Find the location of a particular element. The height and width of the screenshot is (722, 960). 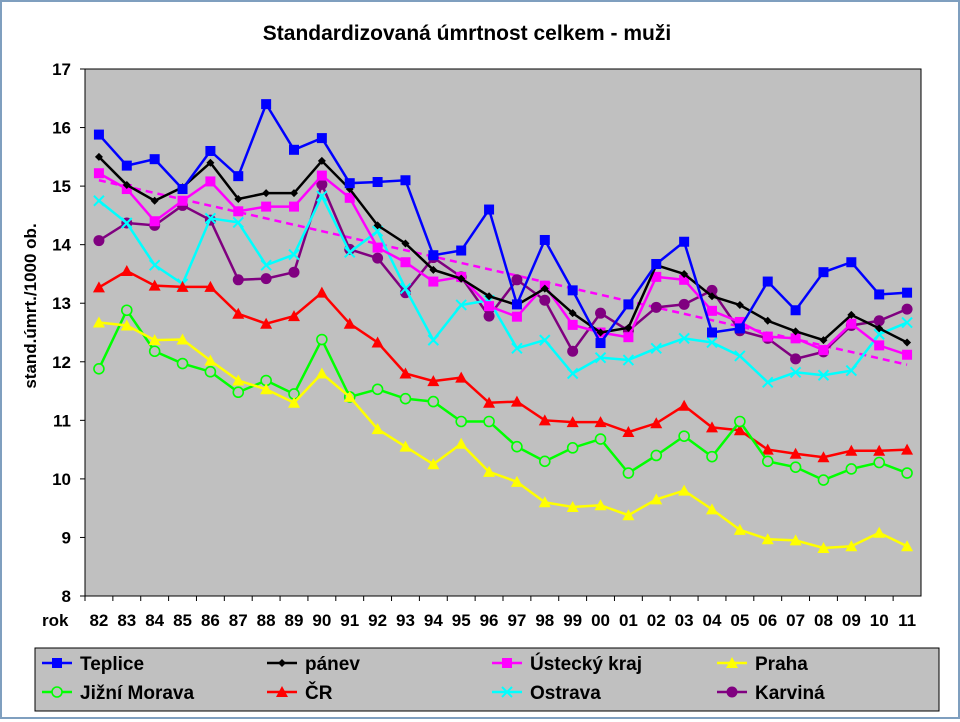

y-tick-label: 15 is located at coordinates (61, 186).